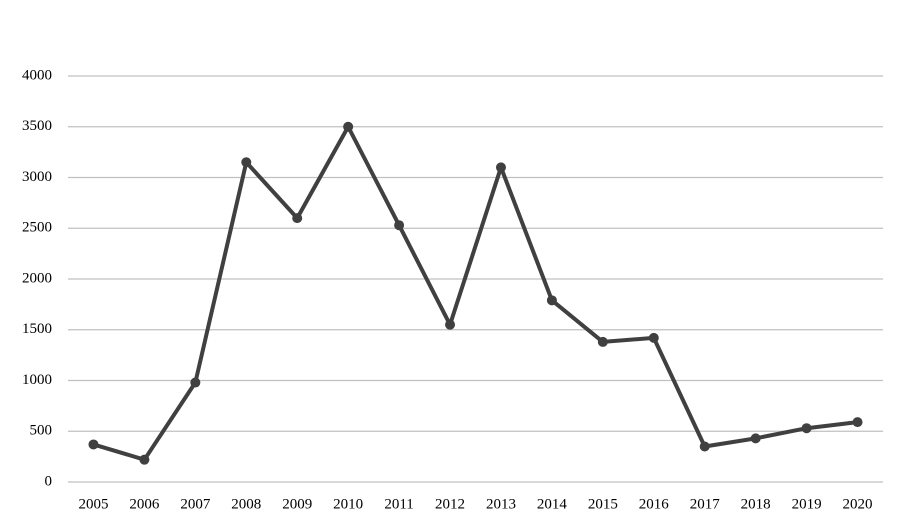 The height and width of the screenshot is (528, 907). I want to click on x-tick-label: 2020, so click(858, 504).